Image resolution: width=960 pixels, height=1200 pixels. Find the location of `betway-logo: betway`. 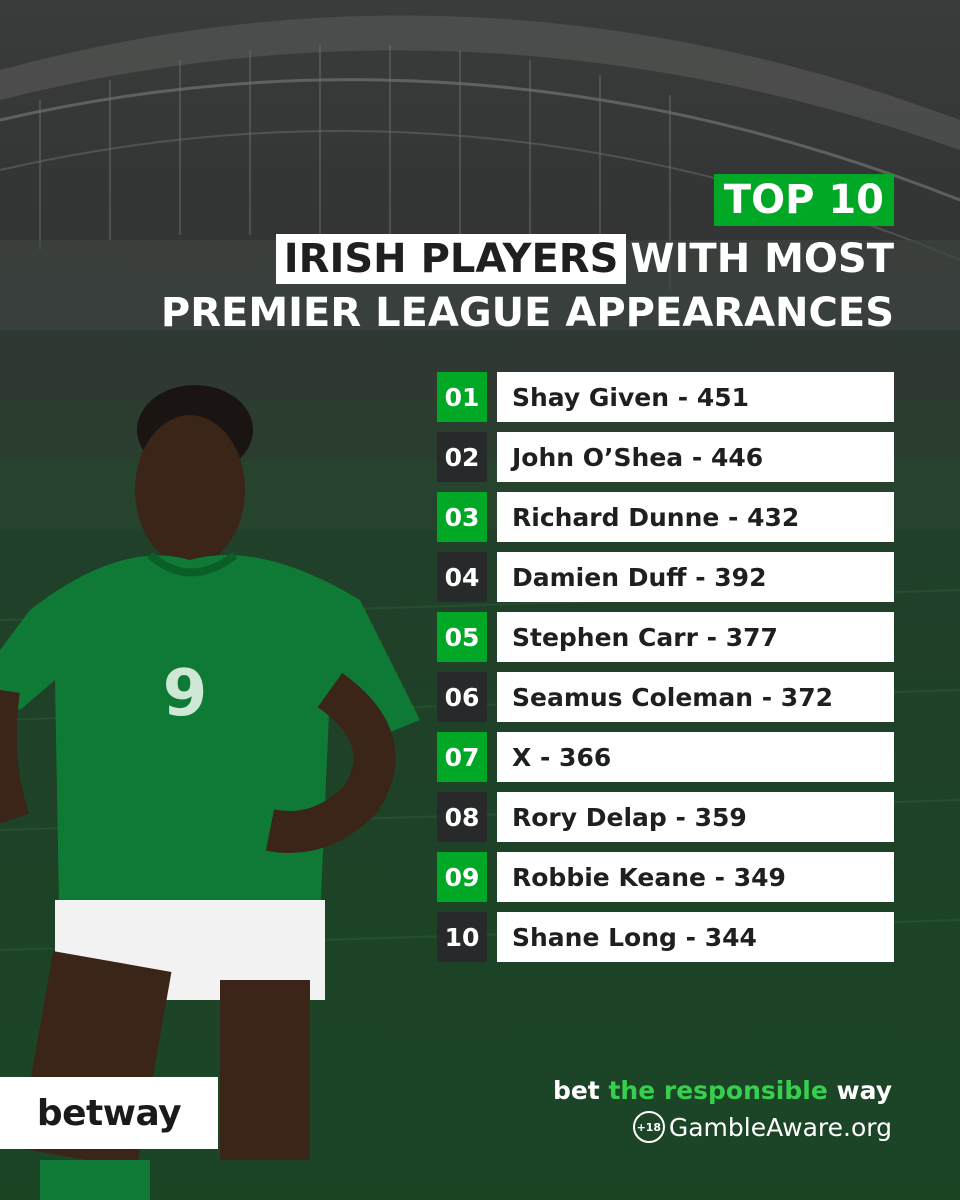

betway-logo: betway is located at coordinates (109, 1113).